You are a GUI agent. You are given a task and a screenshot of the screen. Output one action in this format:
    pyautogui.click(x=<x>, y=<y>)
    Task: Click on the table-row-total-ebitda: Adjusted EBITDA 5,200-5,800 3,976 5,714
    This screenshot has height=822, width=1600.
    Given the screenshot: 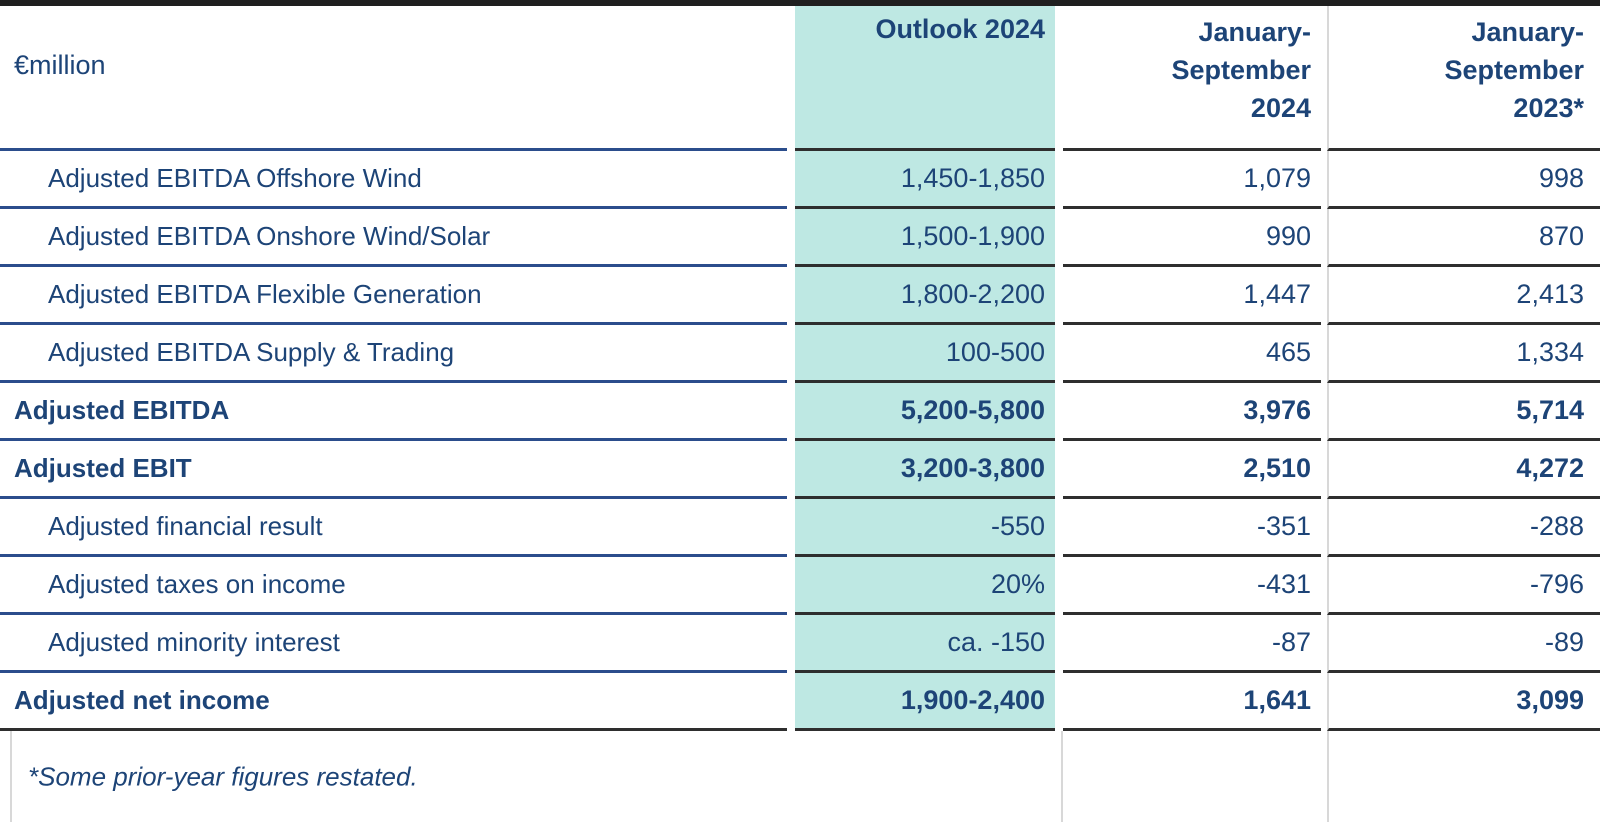 What is the action you would take?
    pyautogui.click(x=800, y=412)
    